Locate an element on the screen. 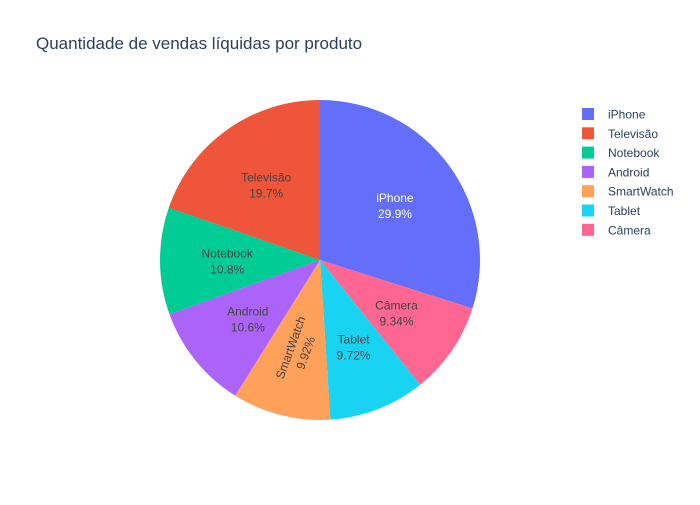 The image size is (700, 505). slice-label-value: 9.34% is located at coordinates (396, 322).